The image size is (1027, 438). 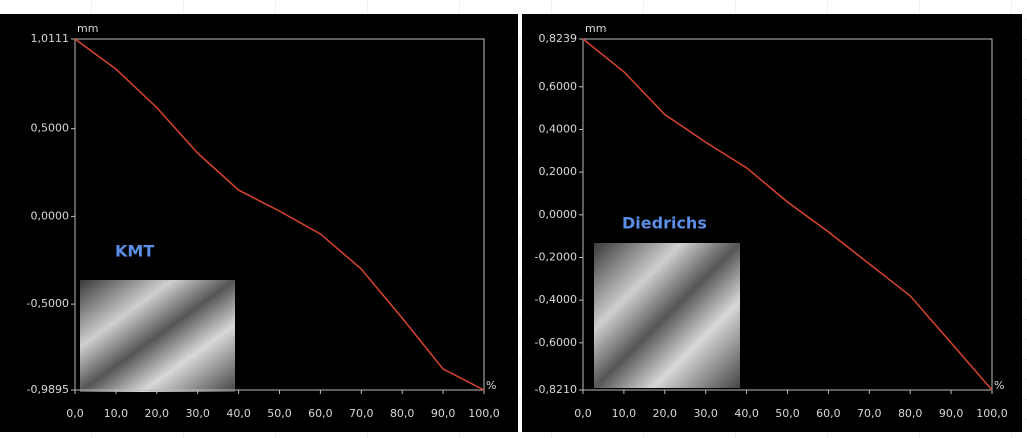 What do you see at coordinates (556, 389) in the screenshot?
I see `y-tick-label: -0,8210` at bounding box center [556, 389].